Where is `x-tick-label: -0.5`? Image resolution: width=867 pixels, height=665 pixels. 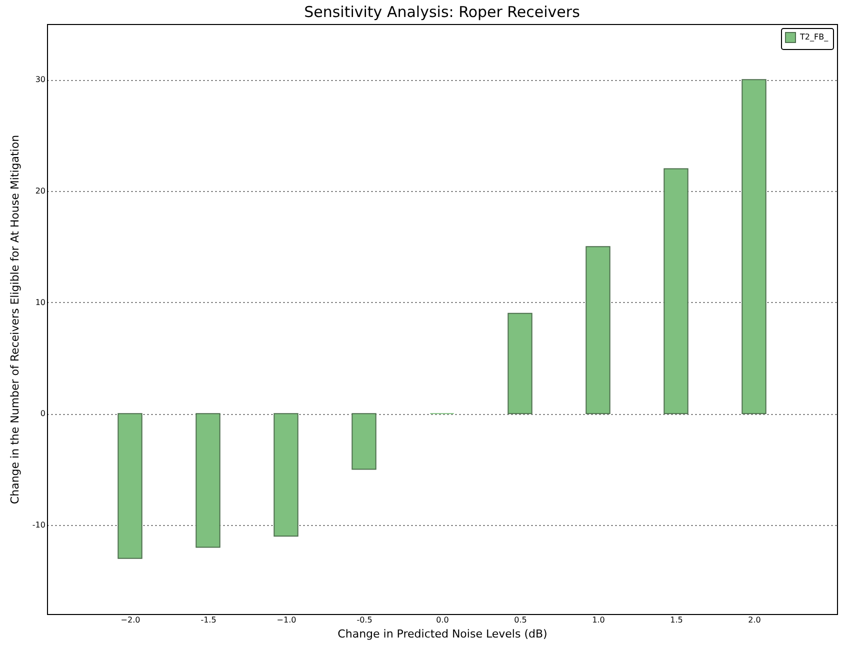
x-tick-label: -0.5 is located at coordinates (364, 620).